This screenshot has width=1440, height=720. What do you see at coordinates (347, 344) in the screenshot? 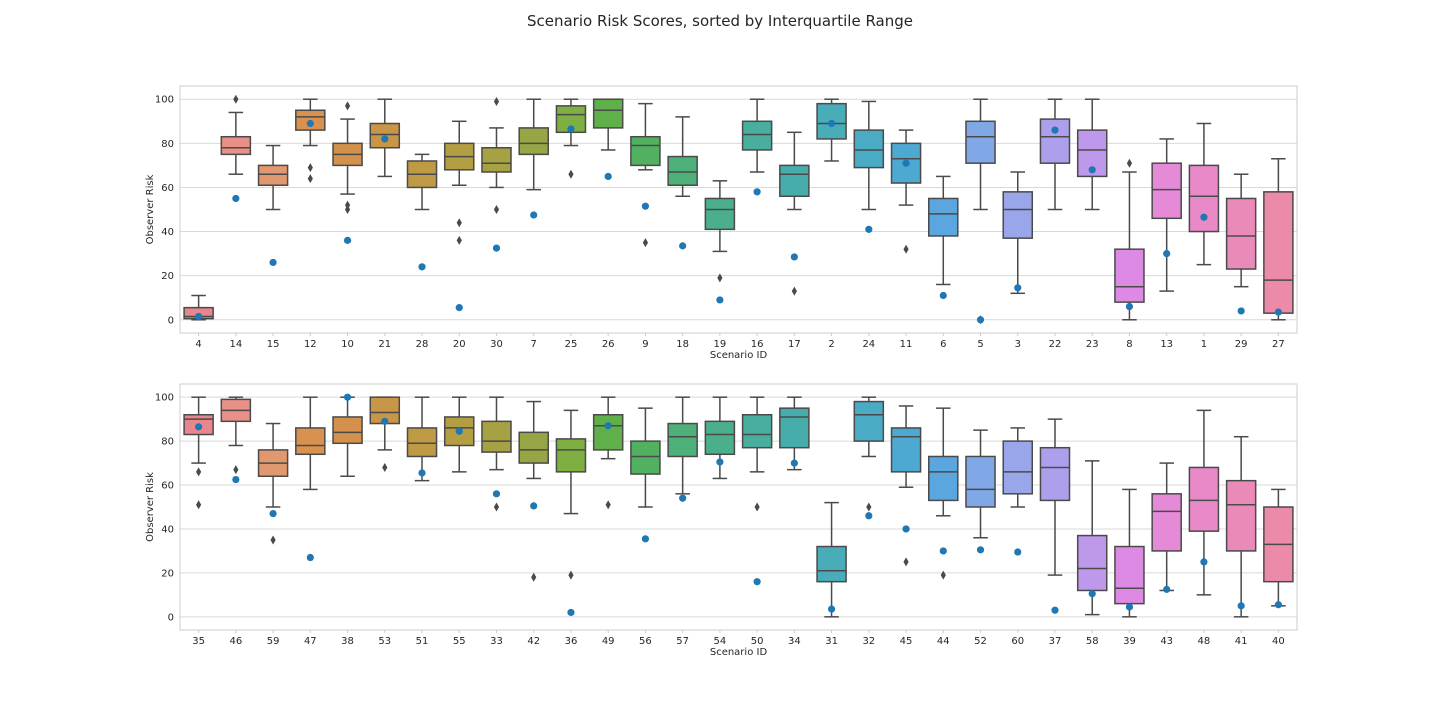
I see `x-tick-label: 10` at bounding box center [347, 344].